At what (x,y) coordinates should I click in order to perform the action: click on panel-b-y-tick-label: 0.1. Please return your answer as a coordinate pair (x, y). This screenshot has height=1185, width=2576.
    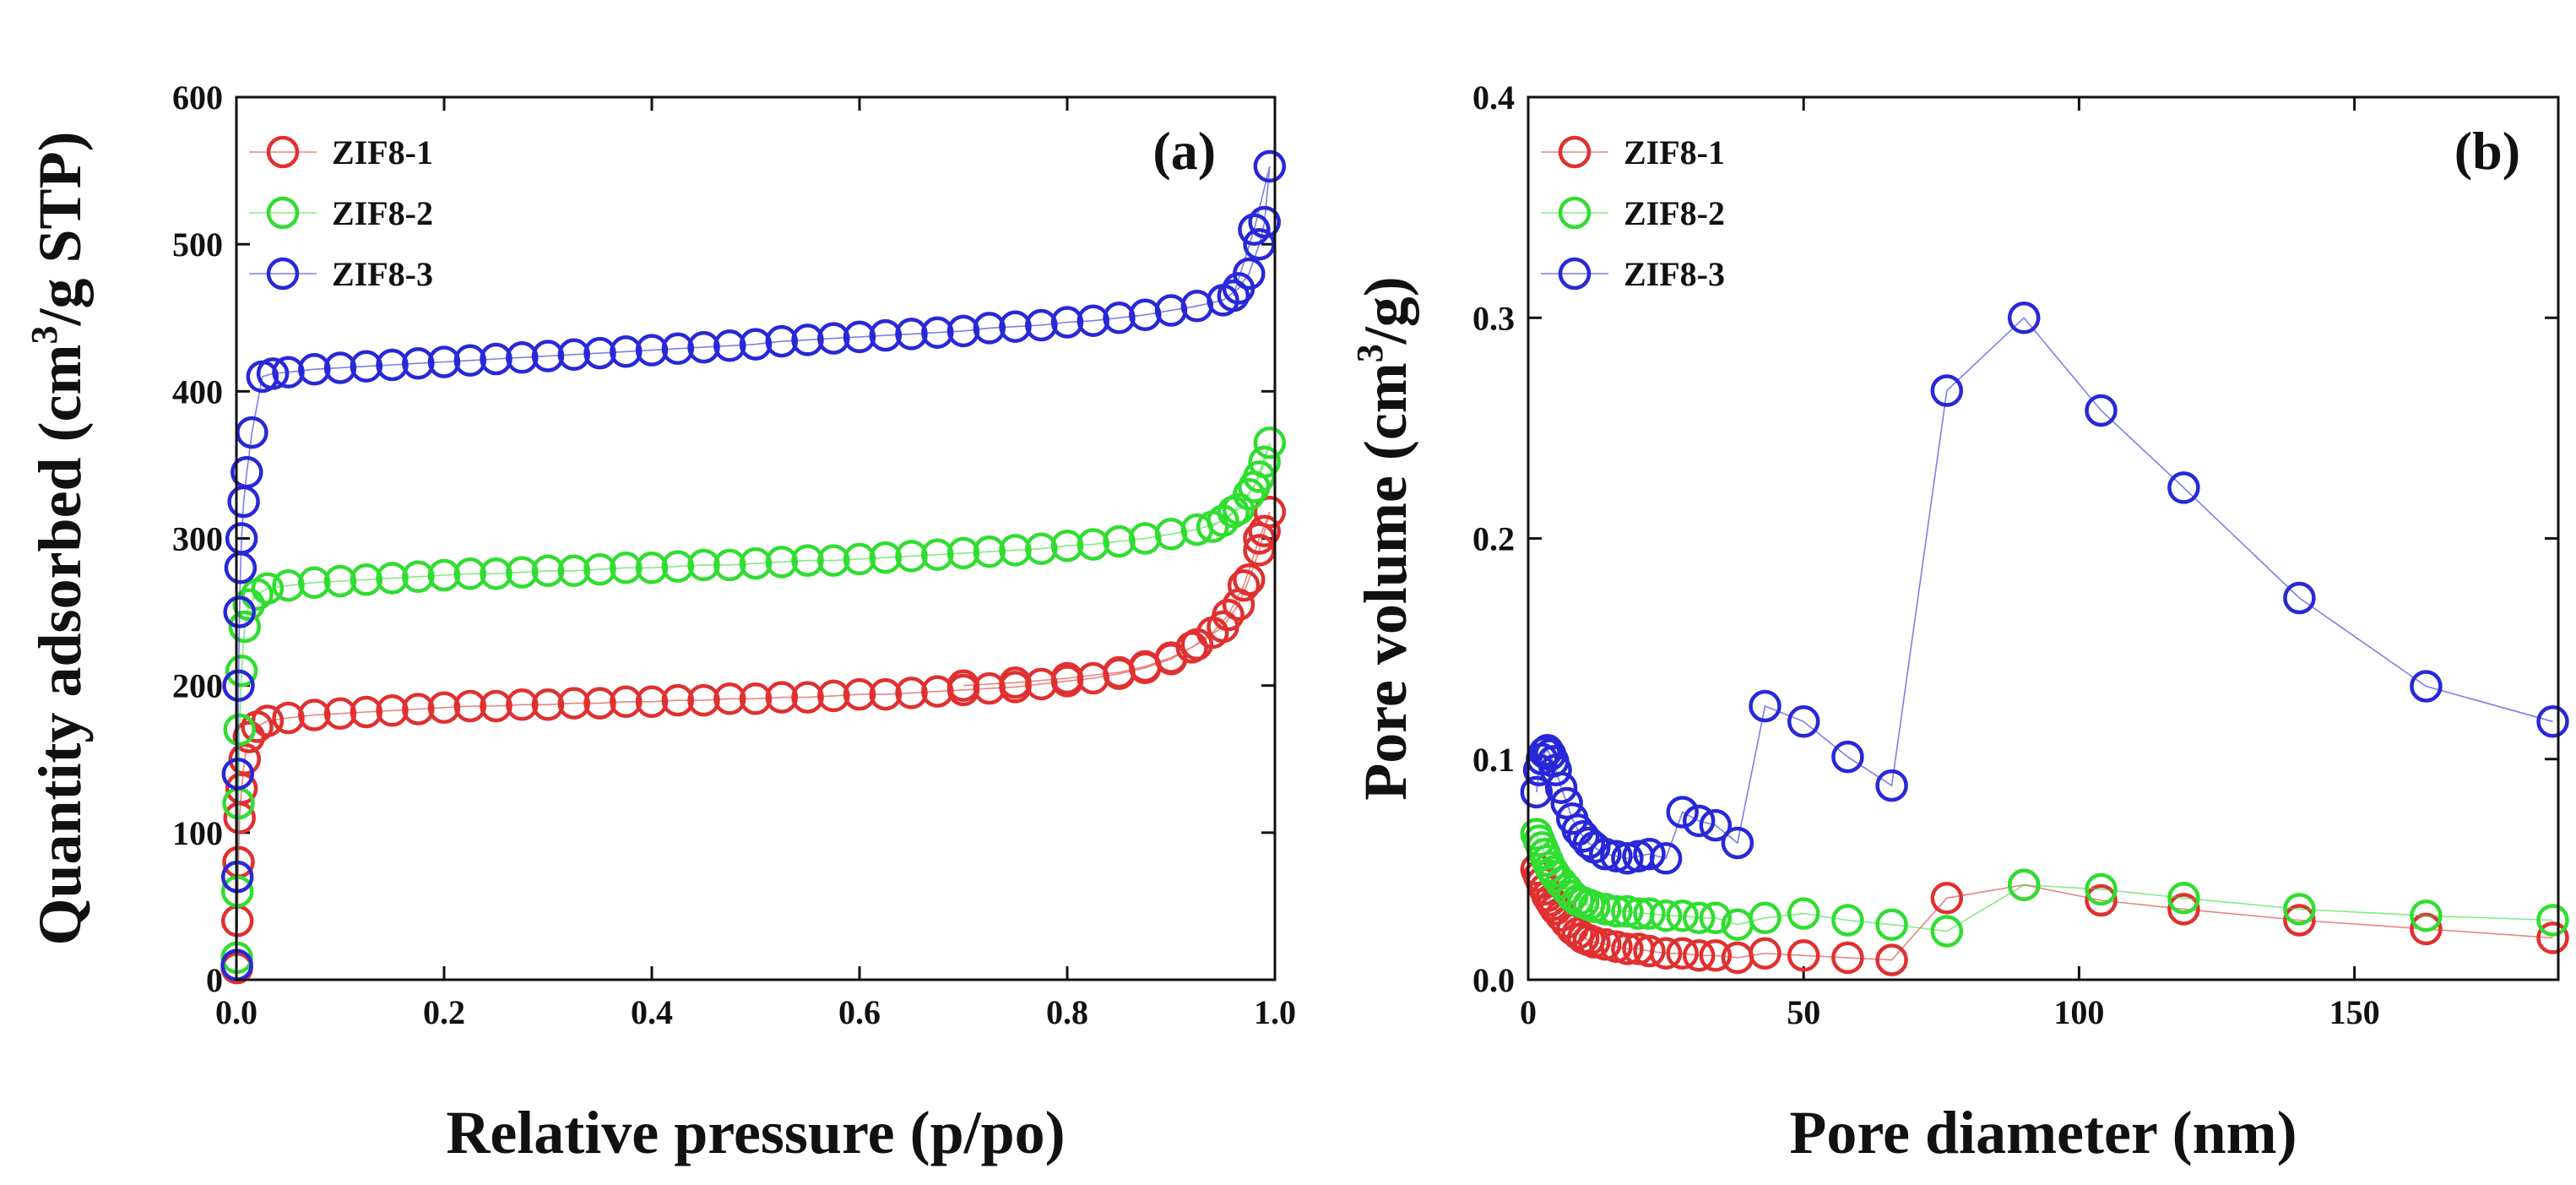
    Looking at the image, I should click on (1494, 760).